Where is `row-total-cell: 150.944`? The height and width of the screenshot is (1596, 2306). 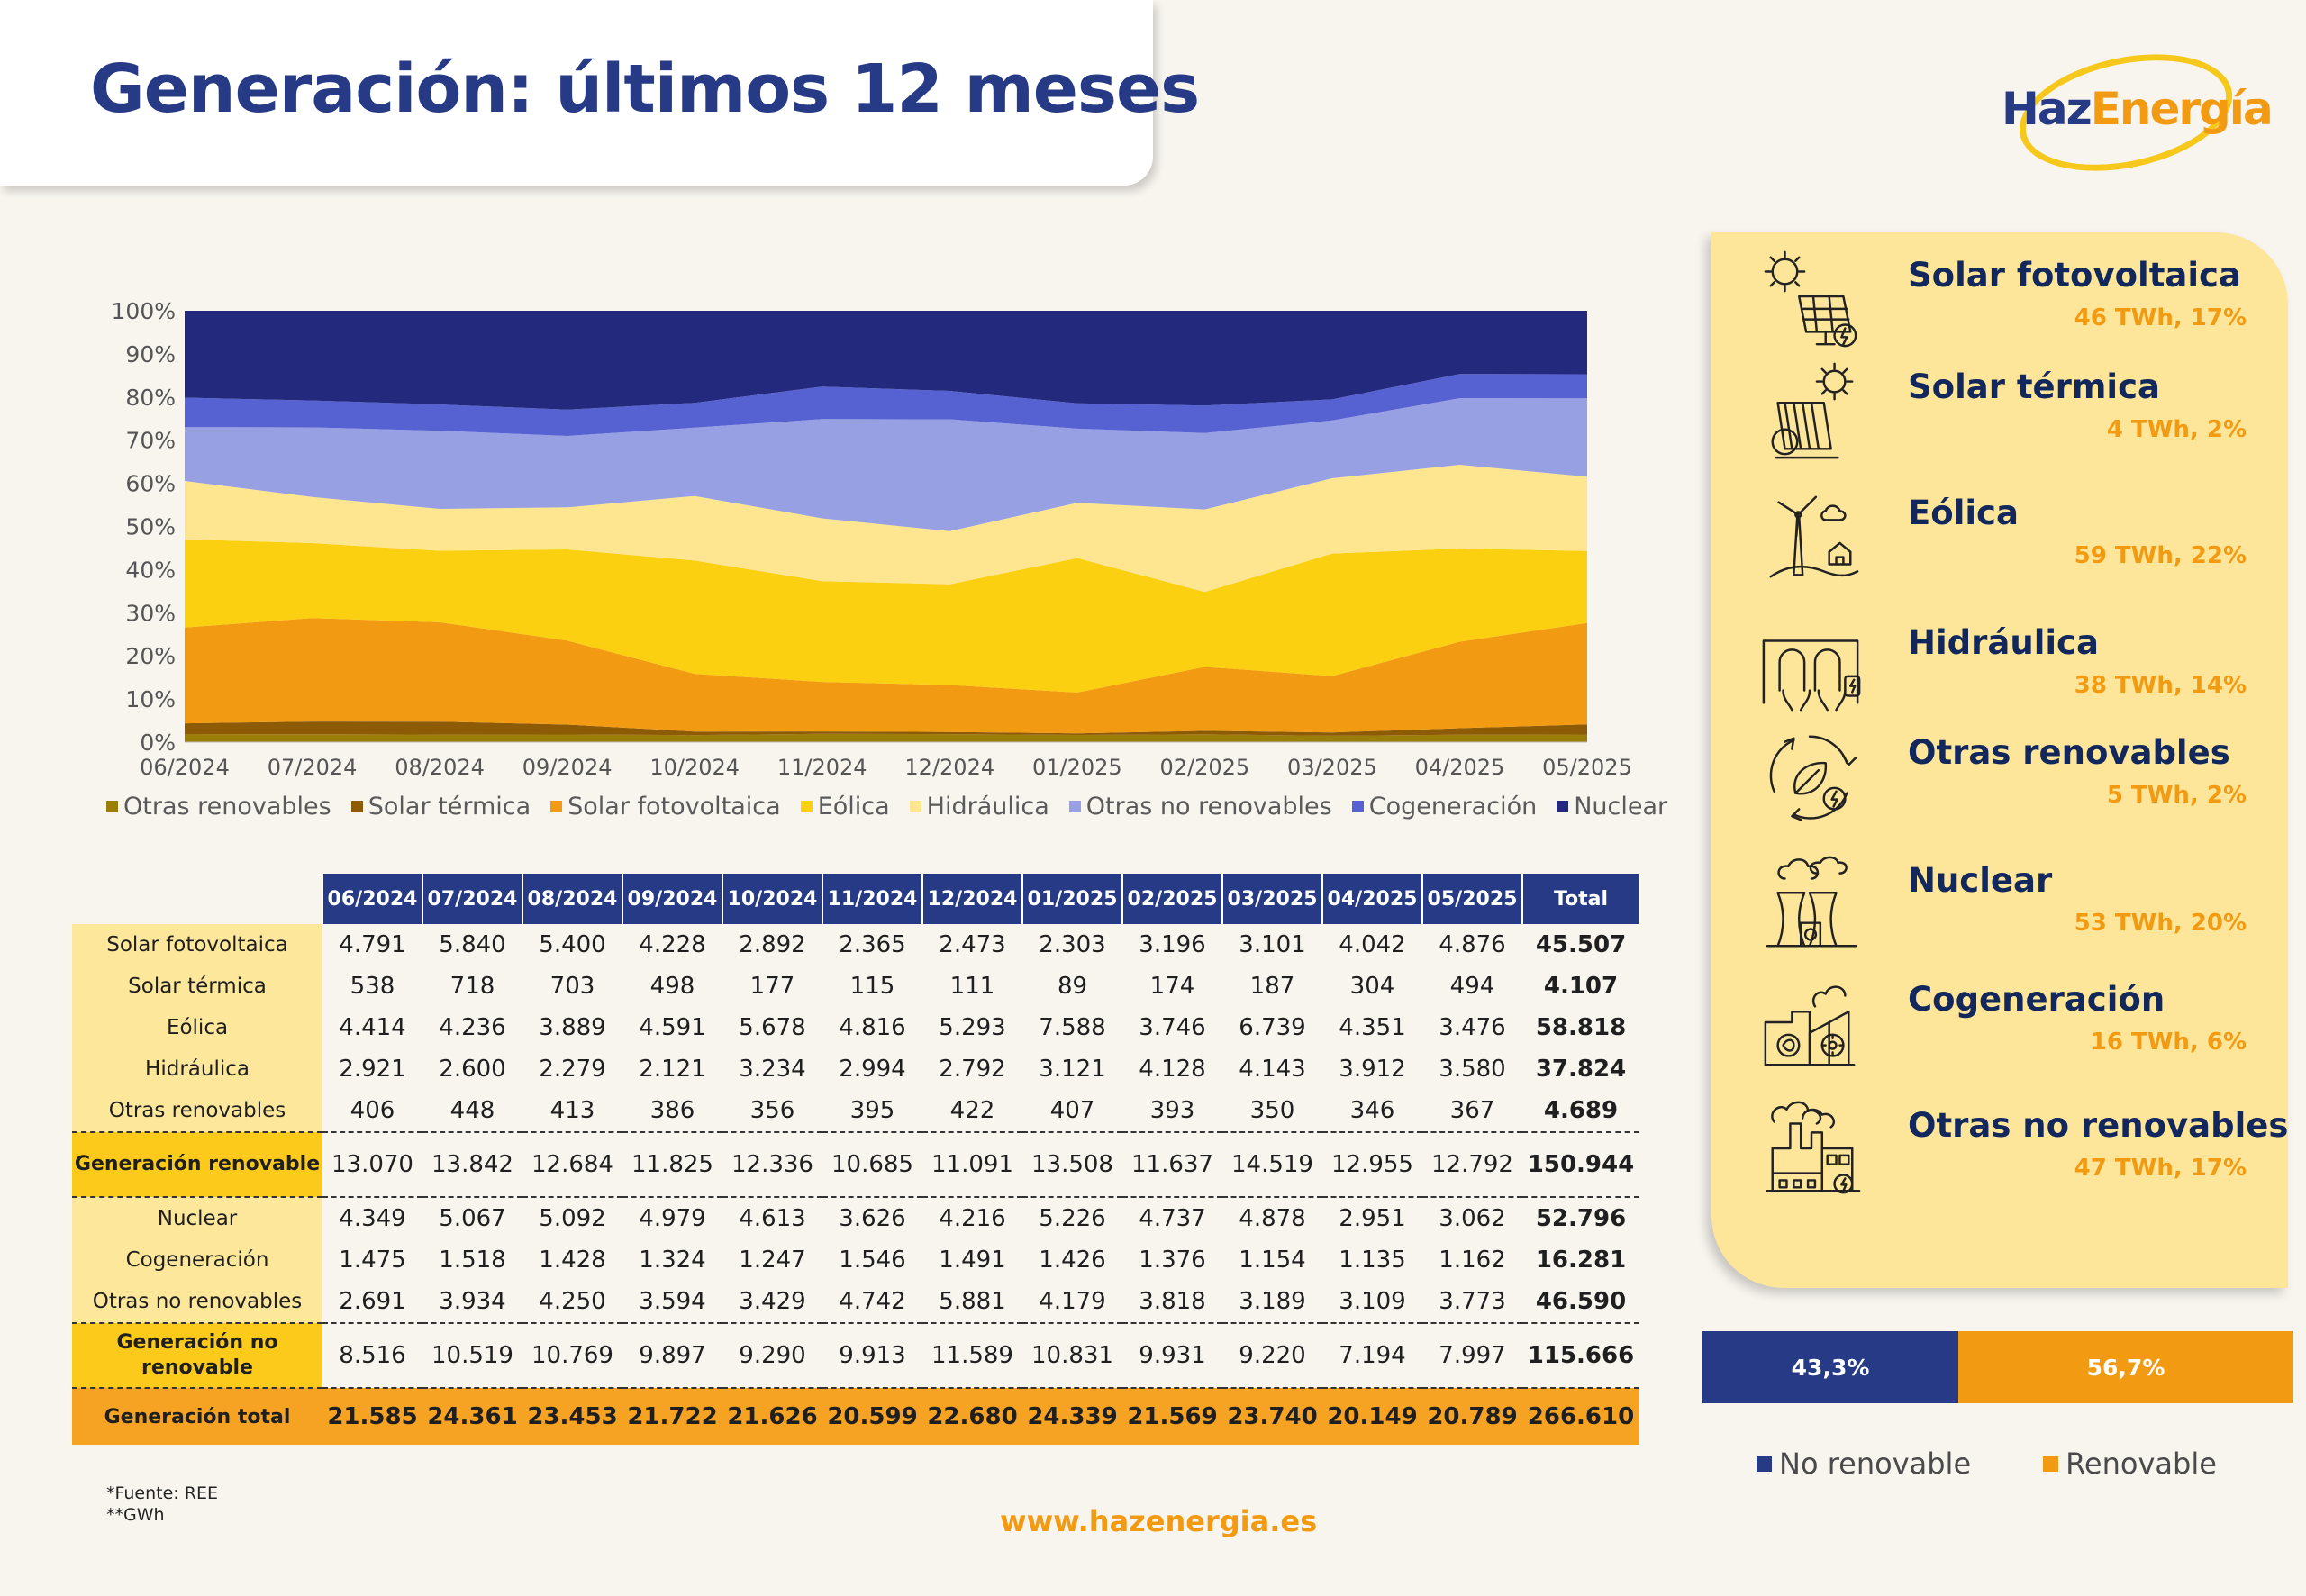 row-total-cell: 150.944 is located at coordinates (1580, 1165).